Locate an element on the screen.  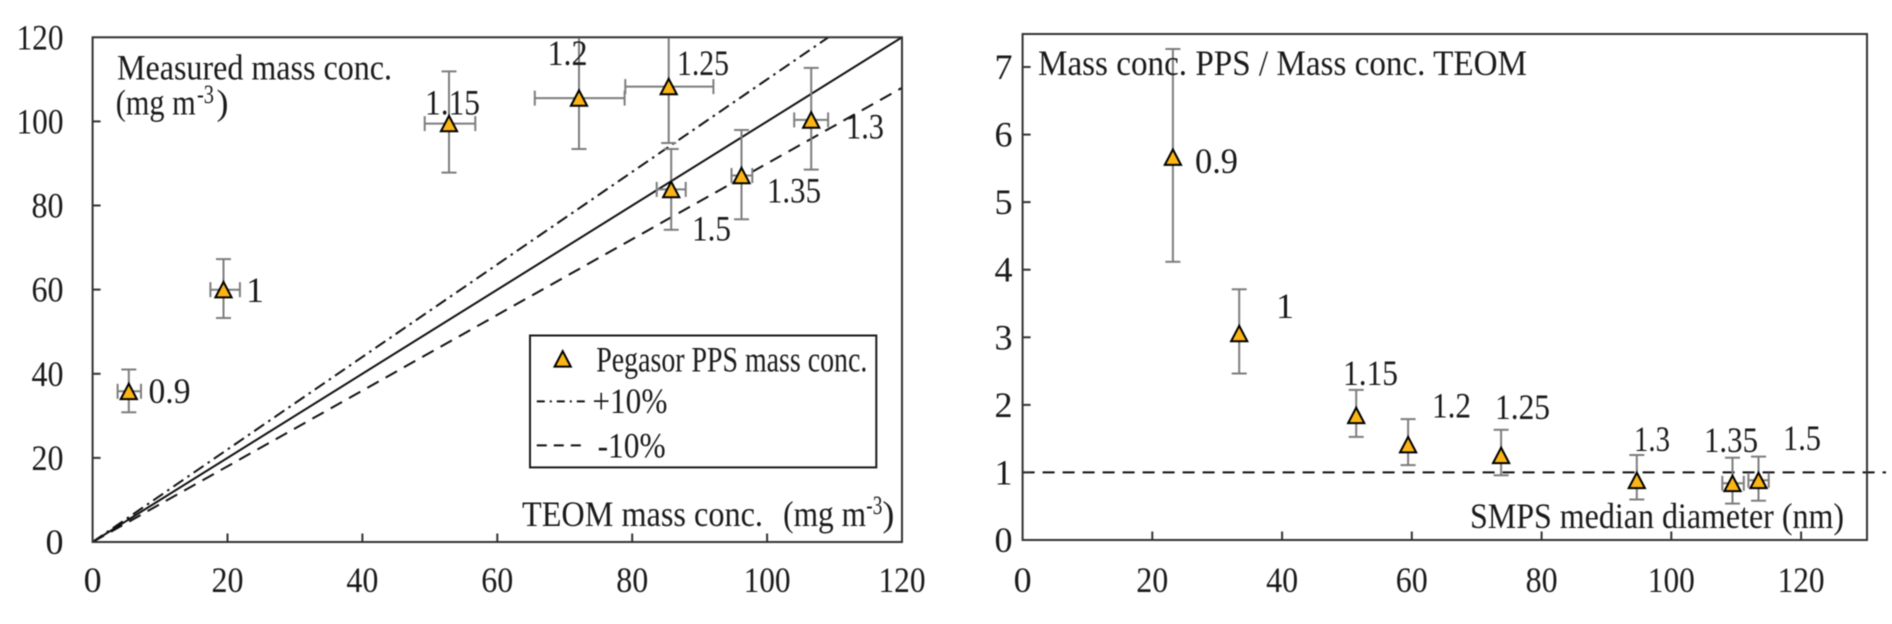
svg-text: 6 is located at coordinates (1004, 135).